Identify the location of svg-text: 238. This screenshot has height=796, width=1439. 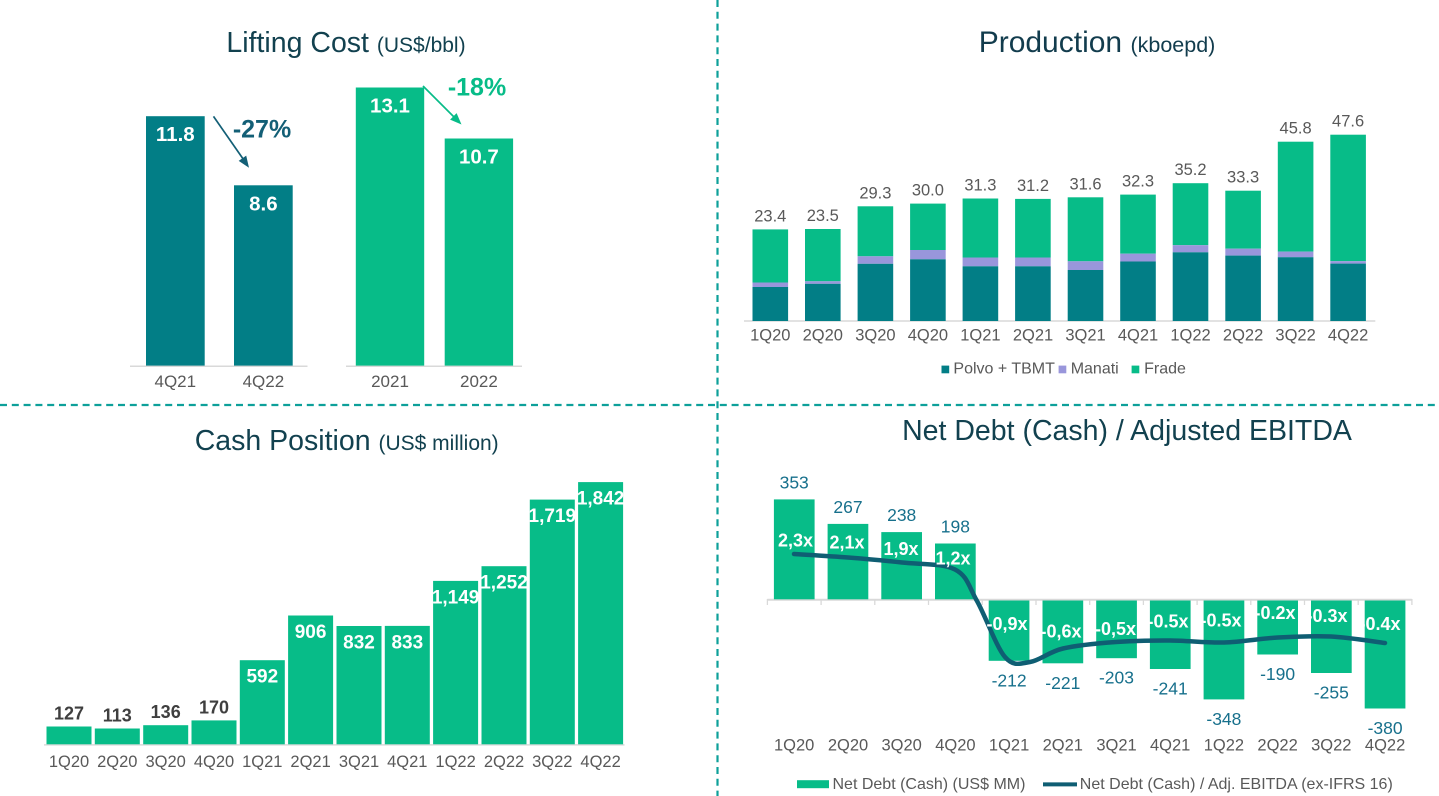
(901, 515).